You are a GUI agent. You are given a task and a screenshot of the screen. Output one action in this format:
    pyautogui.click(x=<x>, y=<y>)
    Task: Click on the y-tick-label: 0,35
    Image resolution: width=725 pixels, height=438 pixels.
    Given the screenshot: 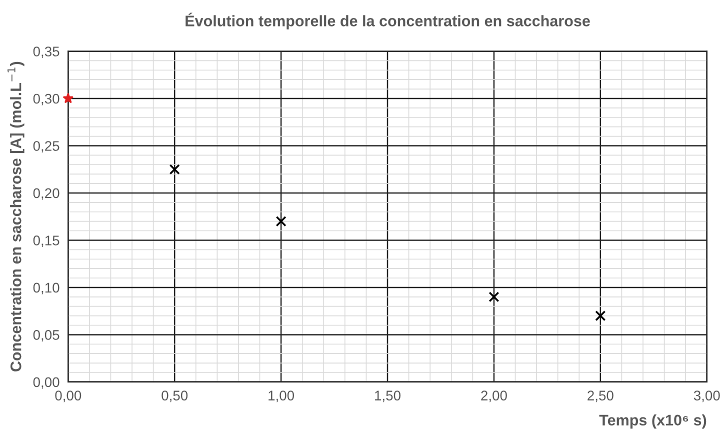 What is the action you would take?
    pyautogui.click(x=46, y=52)
    